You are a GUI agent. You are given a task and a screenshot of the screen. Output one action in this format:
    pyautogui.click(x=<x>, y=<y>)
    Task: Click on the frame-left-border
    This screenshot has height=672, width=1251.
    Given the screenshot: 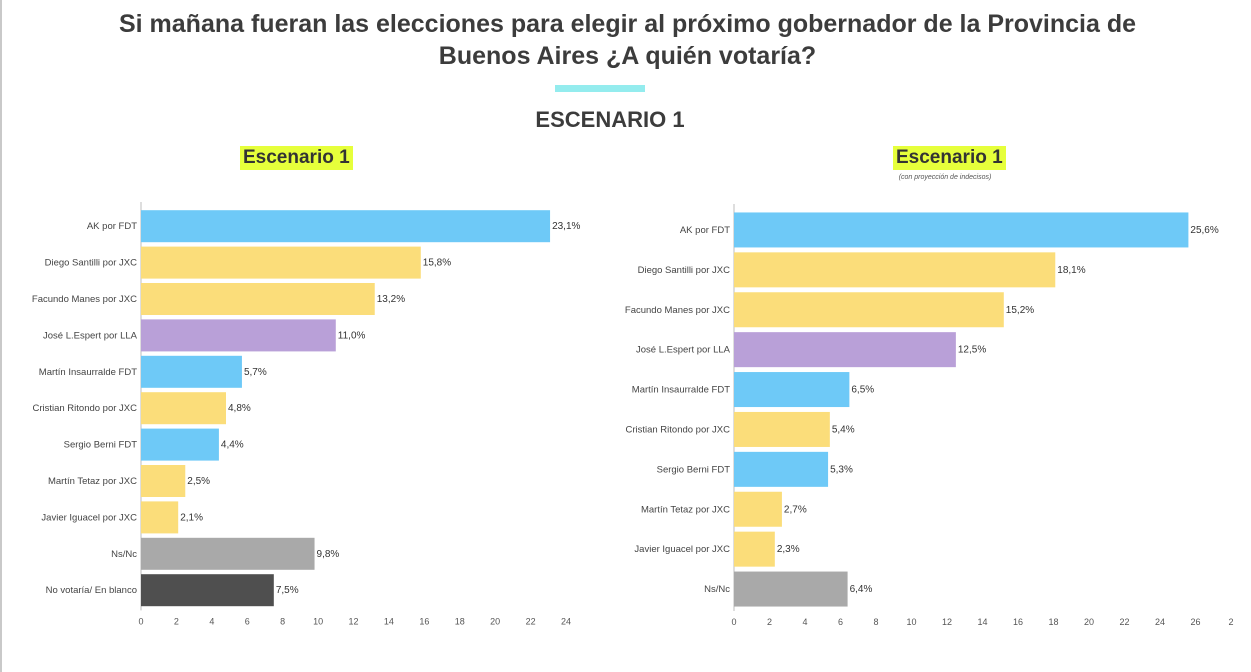 What is the action you would take?
    pyautogui.click(x=1, y=336)
    